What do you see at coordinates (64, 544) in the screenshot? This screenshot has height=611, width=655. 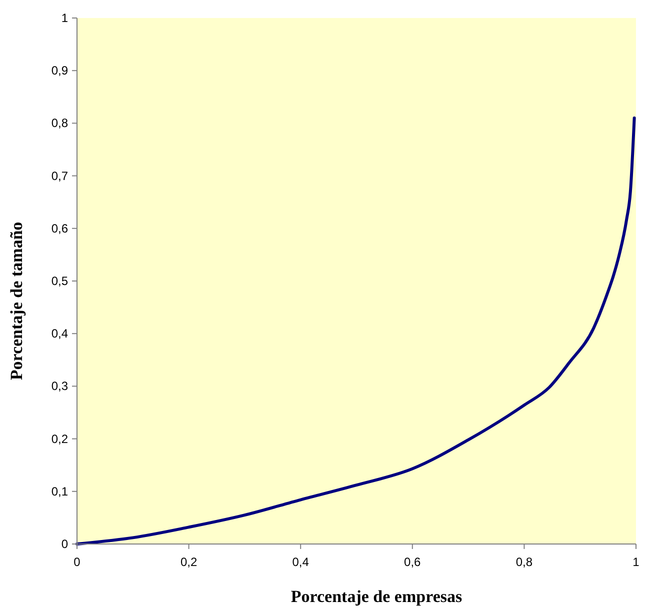 I see `y-tick-label: 0` at bounding box center [64, 544].